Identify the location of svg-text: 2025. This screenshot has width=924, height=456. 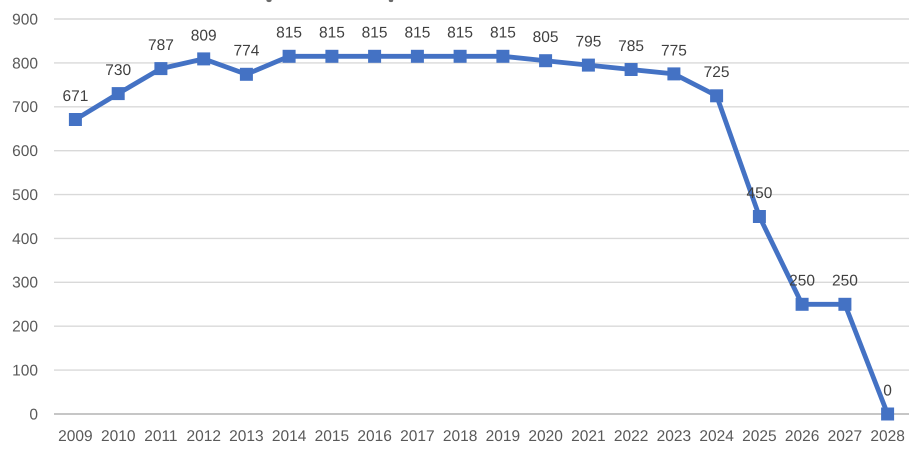
(759, 436).